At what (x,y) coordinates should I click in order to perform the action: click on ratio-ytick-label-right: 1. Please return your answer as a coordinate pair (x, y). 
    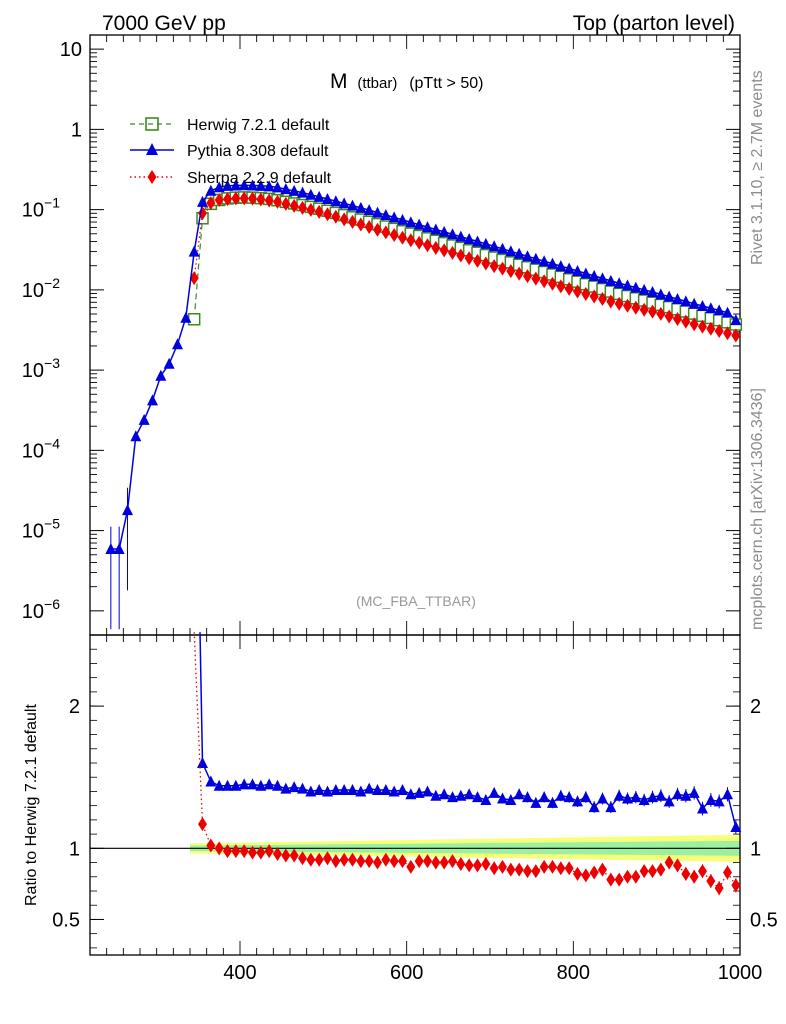
    Looking at the image, I should click on (755, 849).